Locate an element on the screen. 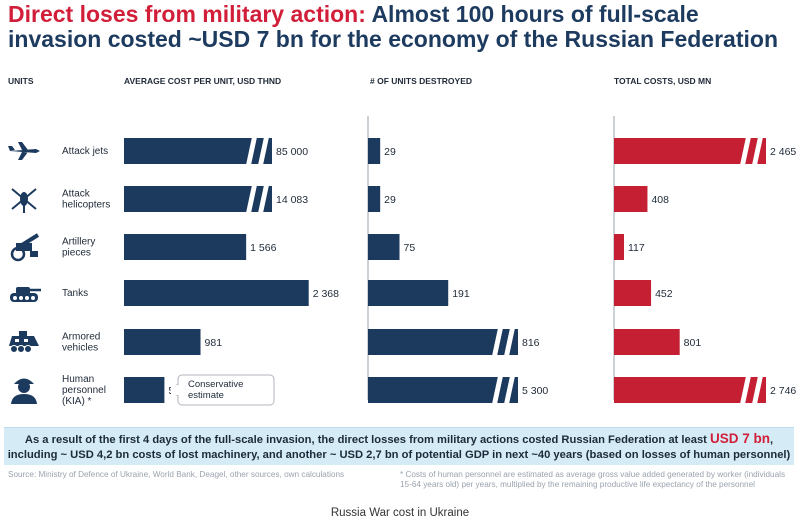  callout-mask is located at coordinates (175, 390).